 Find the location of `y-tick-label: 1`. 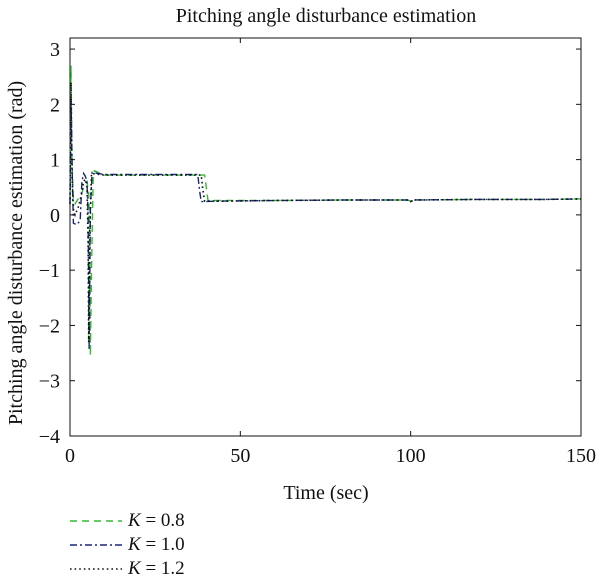

y-tick-label: 1 is located at coordinates (55, 161).